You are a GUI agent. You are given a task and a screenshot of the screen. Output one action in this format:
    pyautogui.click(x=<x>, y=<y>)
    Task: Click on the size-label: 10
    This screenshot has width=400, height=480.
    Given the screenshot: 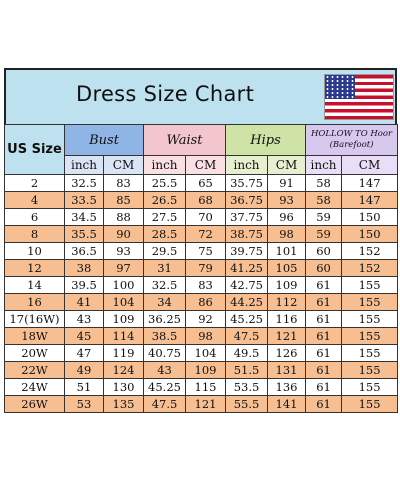 What is the action you would take?
    pyautogui.click(x=34, y=251)
    